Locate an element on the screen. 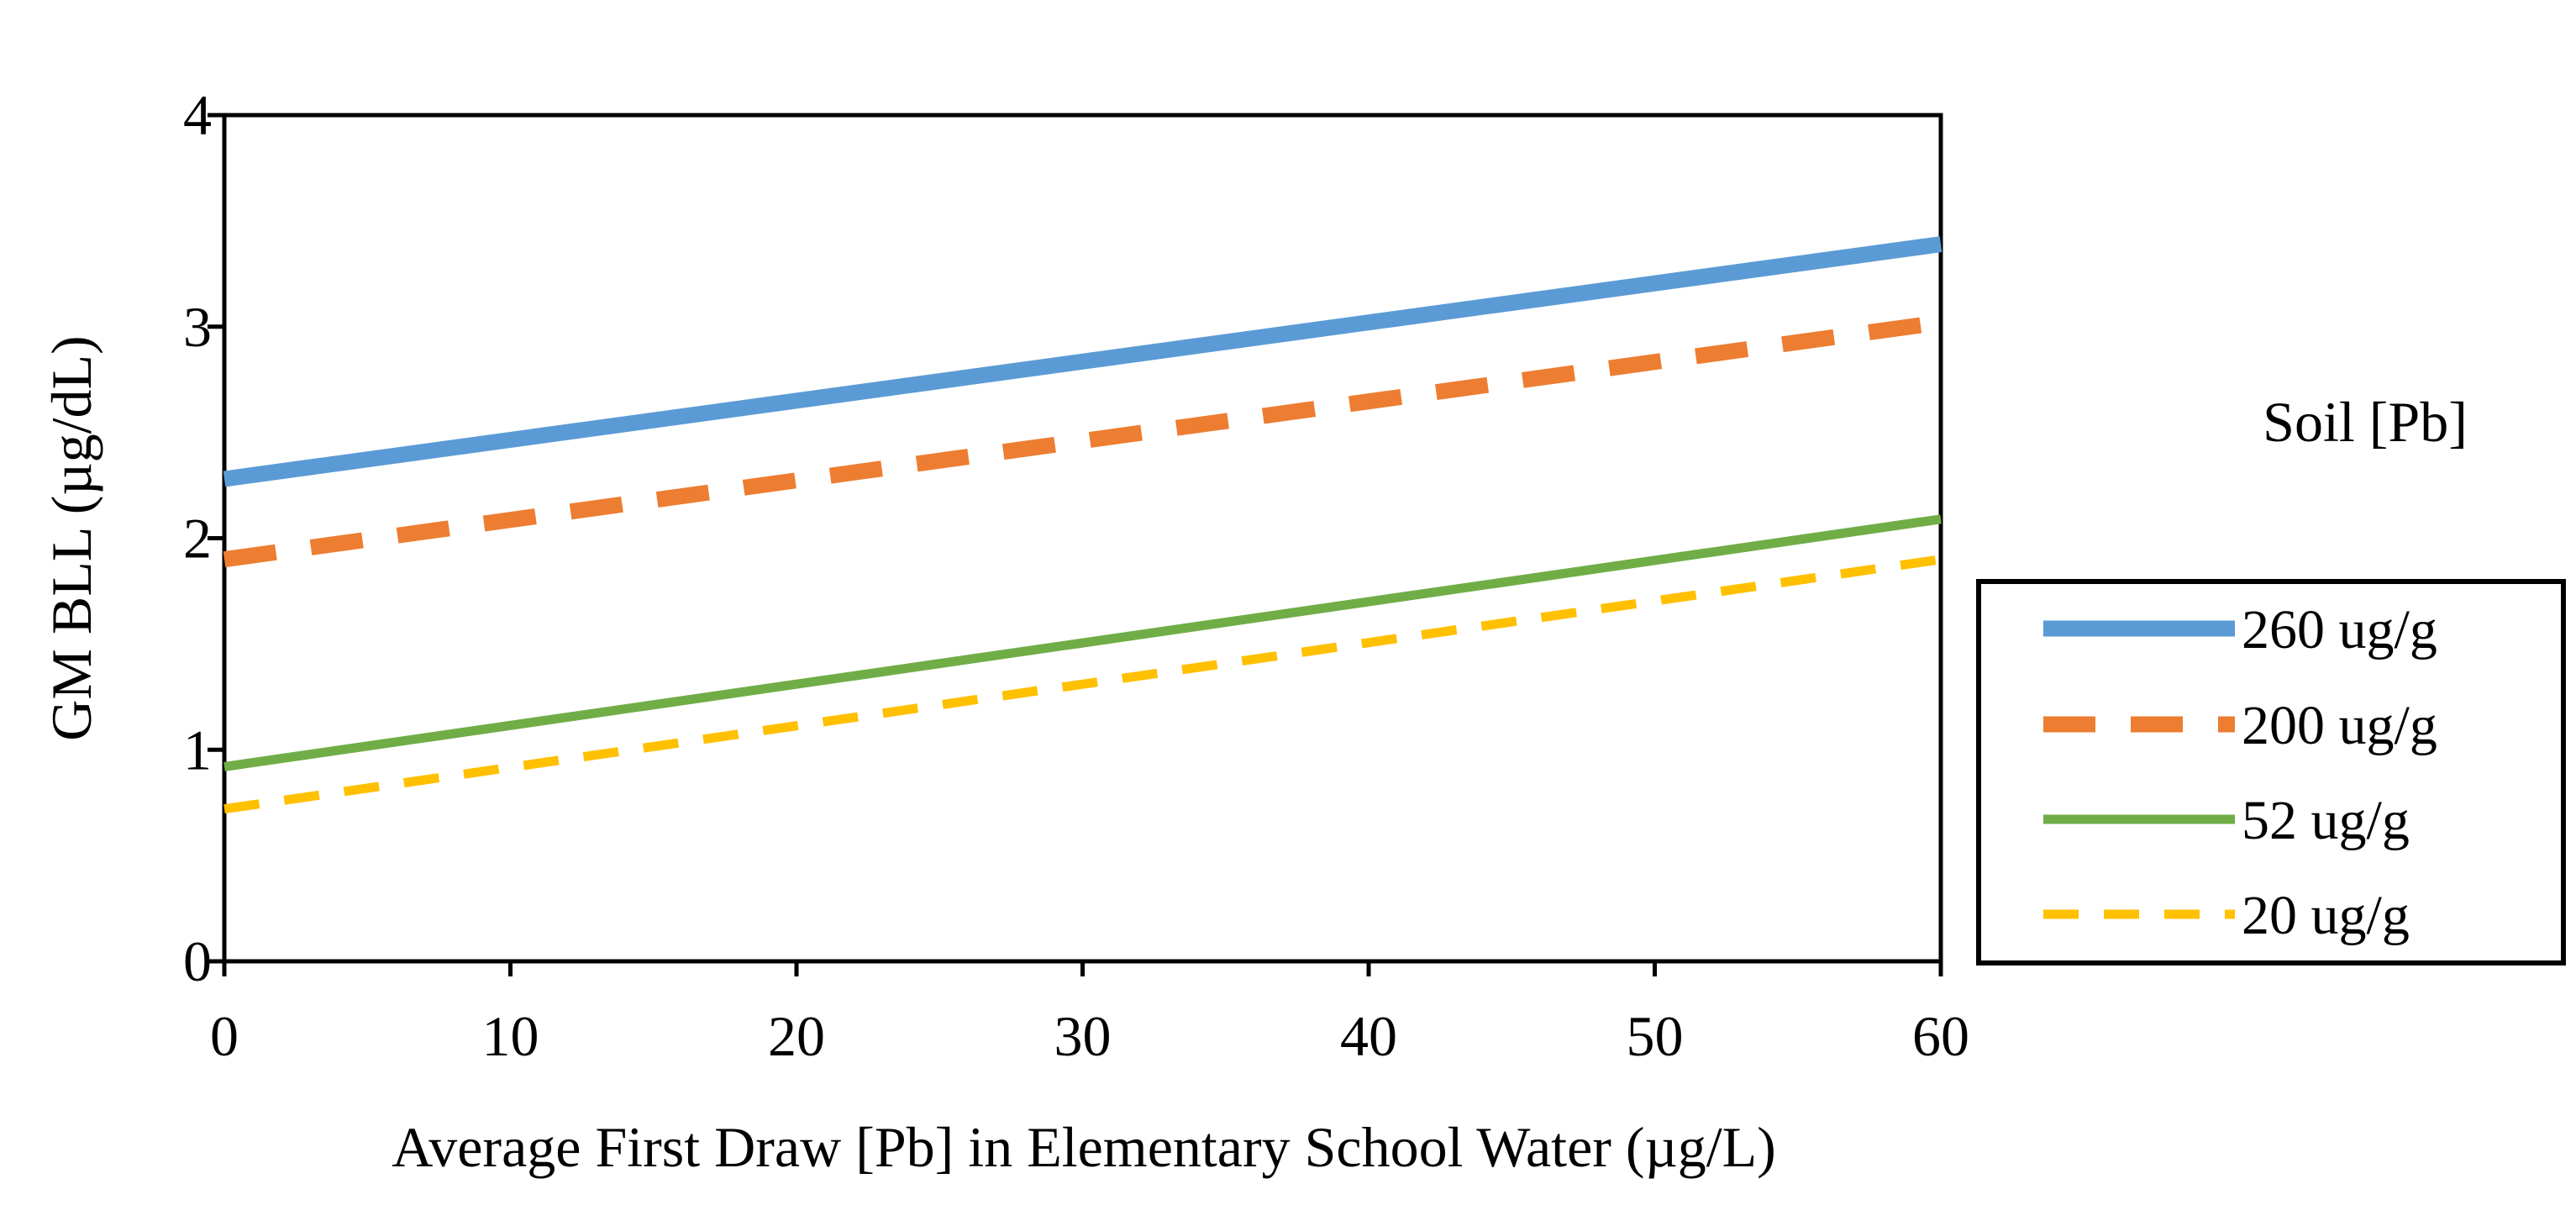 The image size is (2576, 1226). x-tick-label: 10 is located at coordinates (510, 1036).